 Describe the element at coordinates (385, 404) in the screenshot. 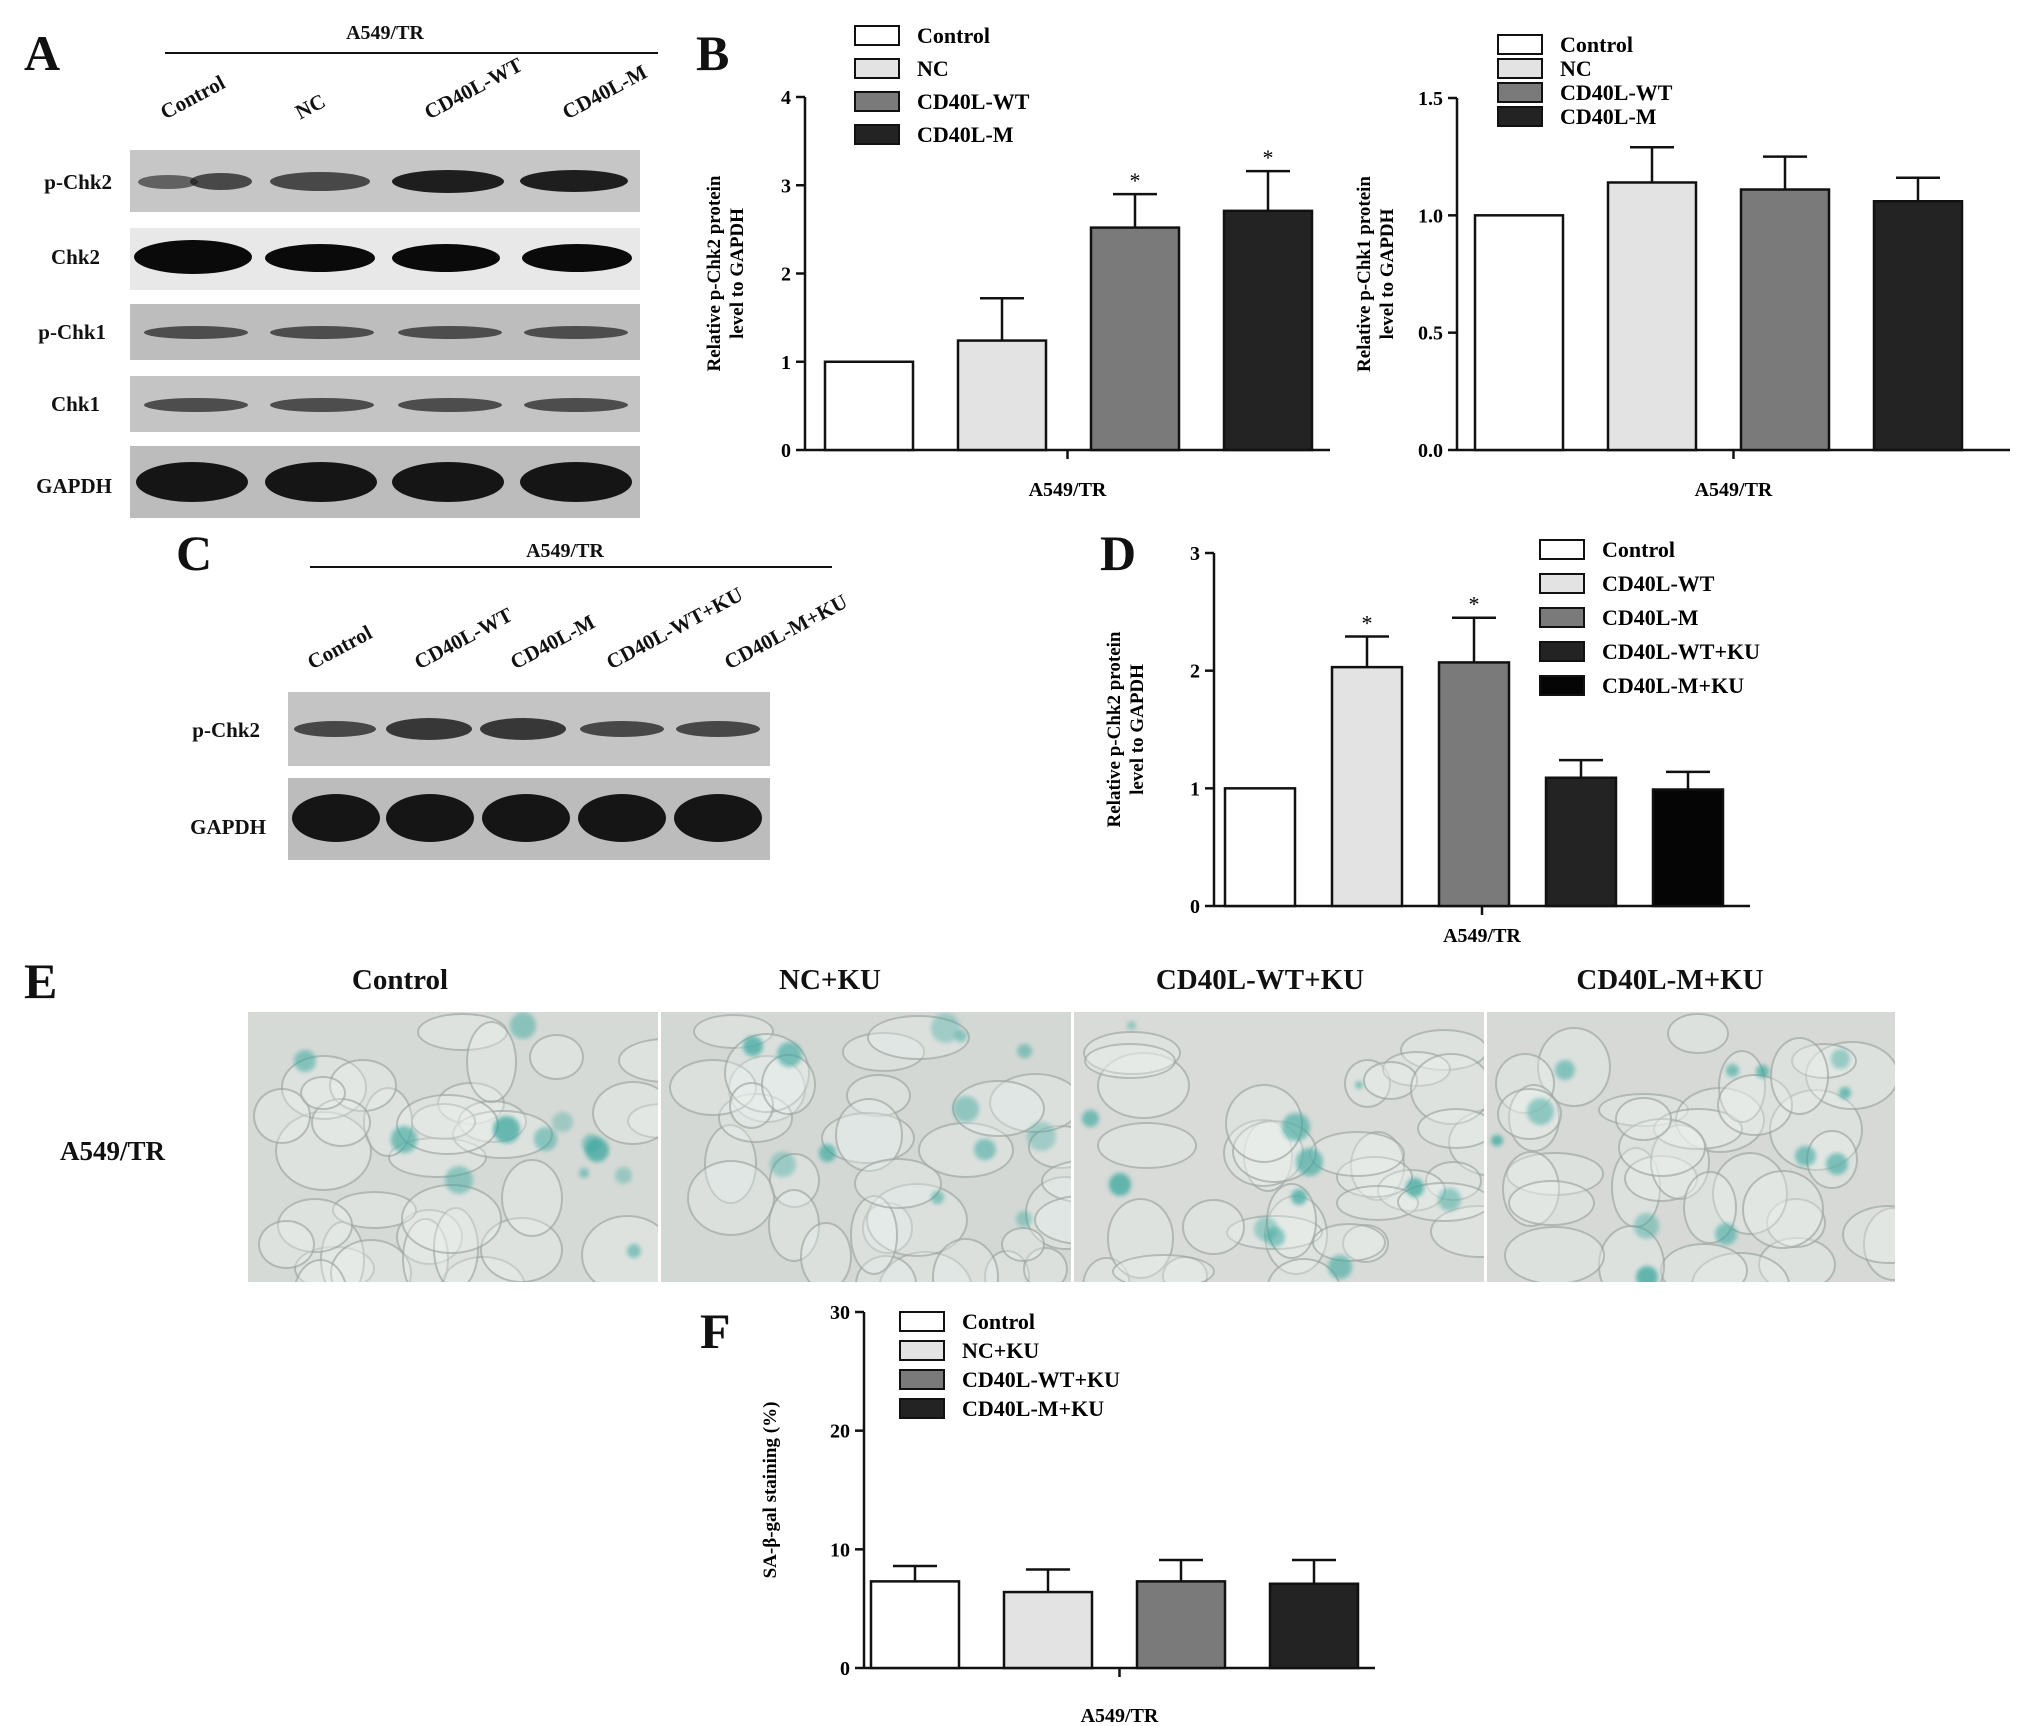

I see `blot-a-strip-chk1` at that location.